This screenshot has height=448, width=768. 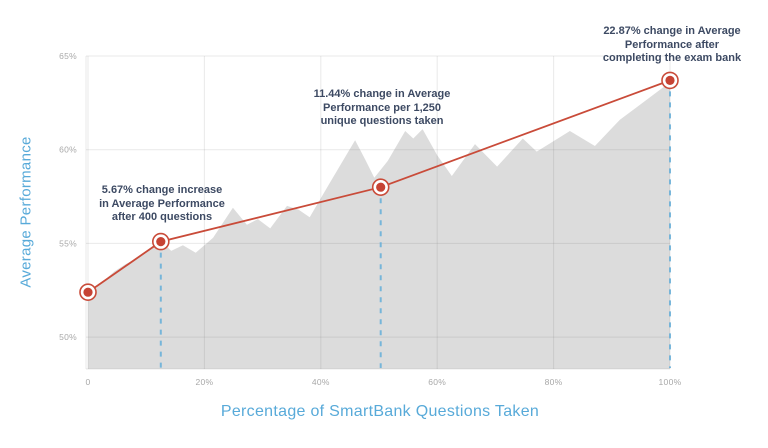 What do you see at coordinates (68, 56) in the screenshot?
I see `y-tick-label: 65%` at bounding box center [68, 56].